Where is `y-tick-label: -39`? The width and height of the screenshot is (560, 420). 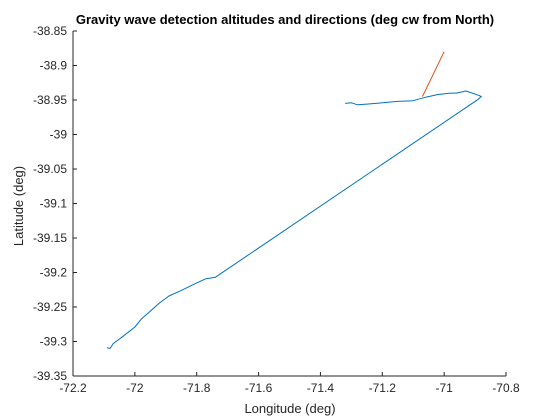 y-tick-label: -39 is located at coordinates (59, 135).